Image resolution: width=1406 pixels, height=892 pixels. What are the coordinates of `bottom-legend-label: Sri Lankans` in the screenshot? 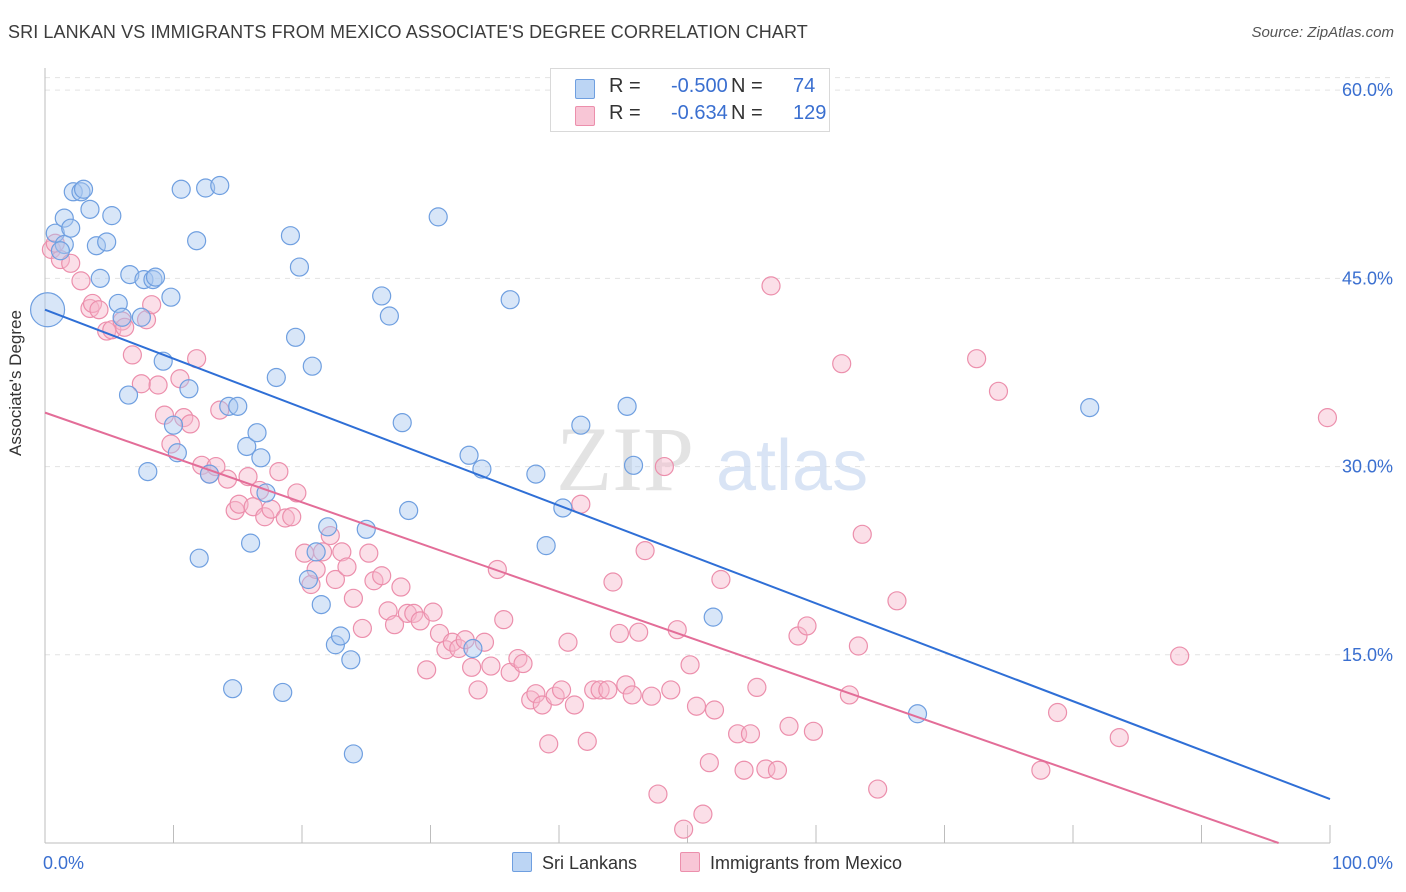 It's located at (590, 863).